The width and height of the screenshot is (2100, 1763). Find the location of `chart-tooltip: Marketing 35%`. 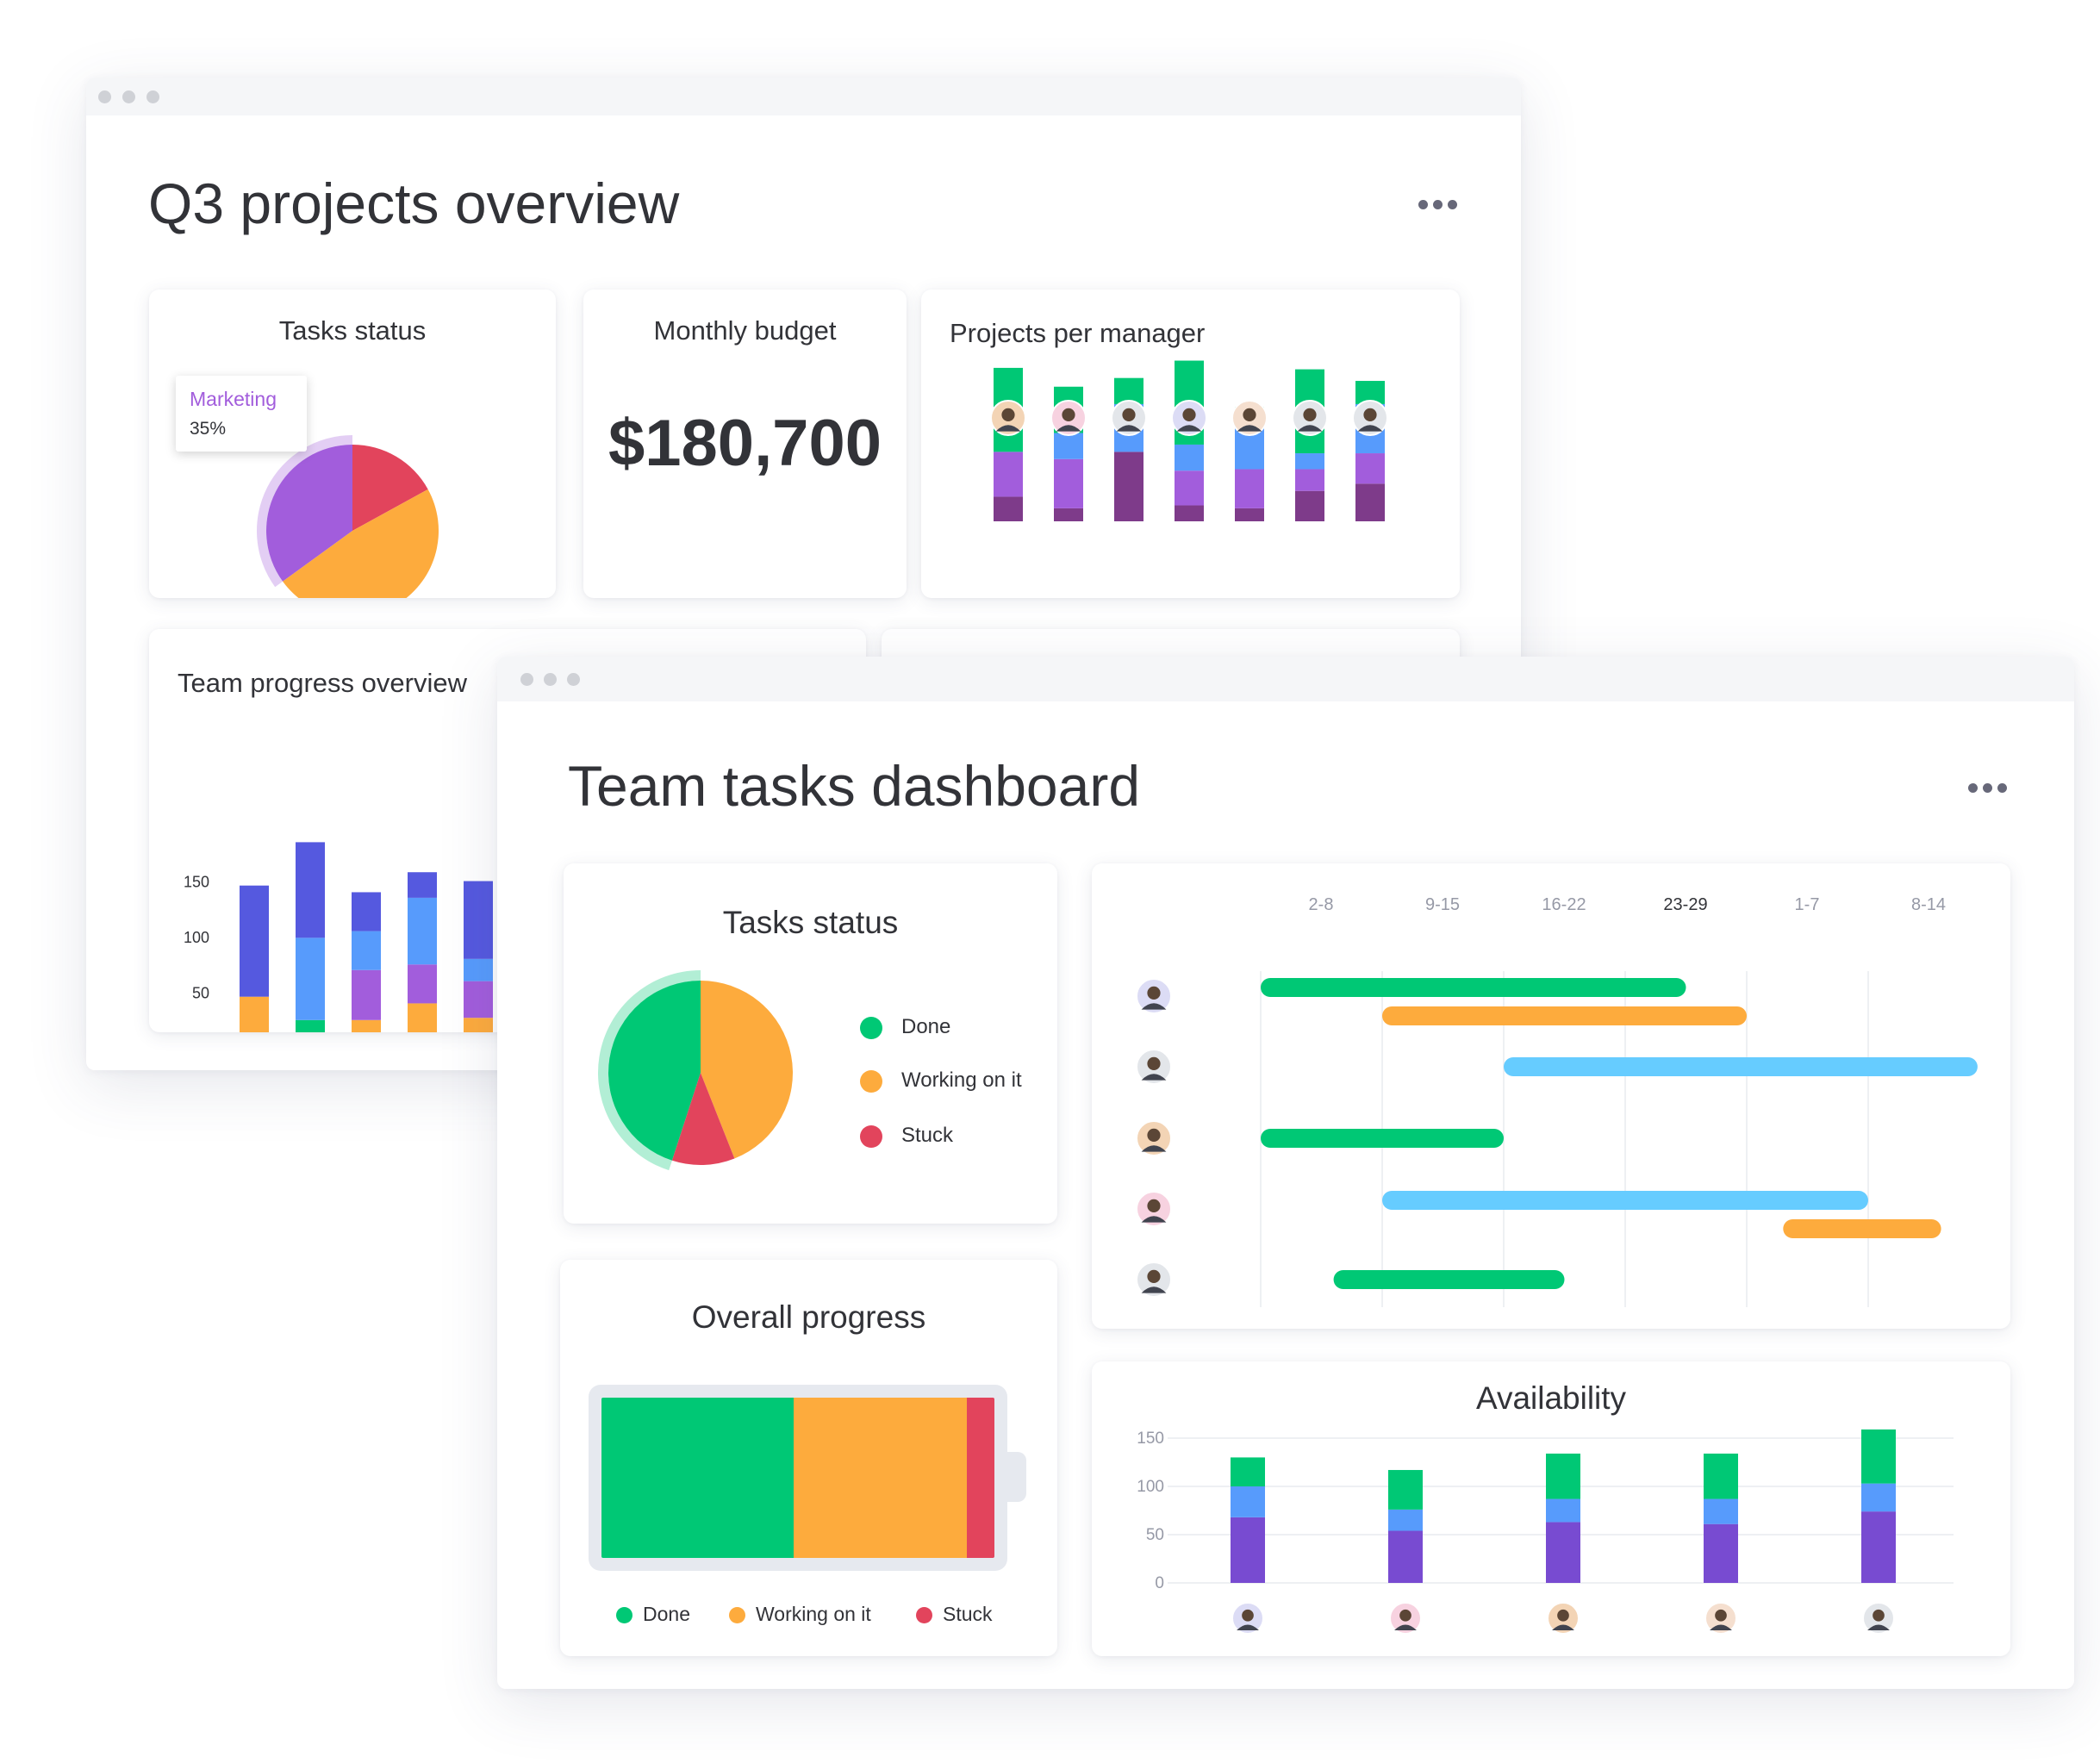

chart-tooltip: Marketing 35% is located at coordinates (241, 414).